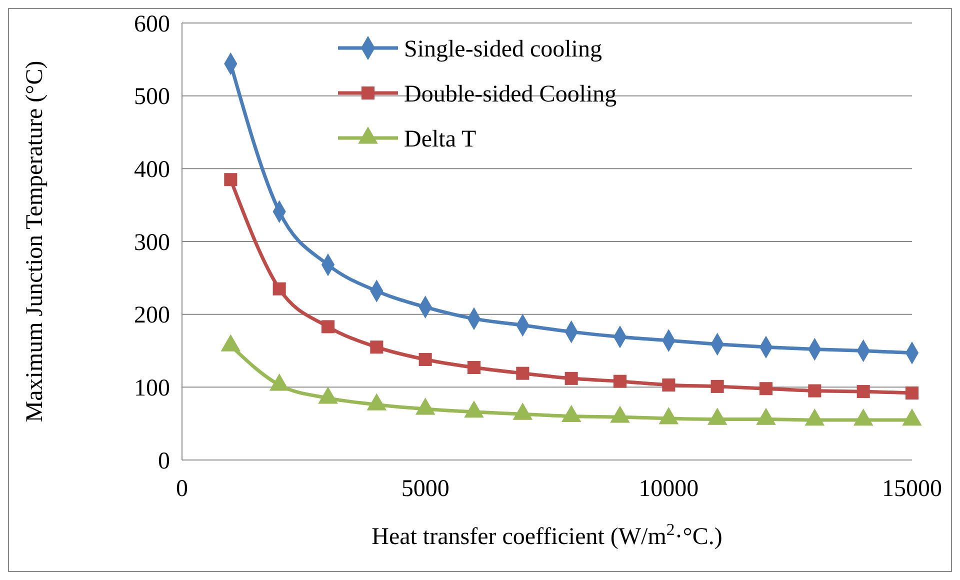 This screenshot has height=580, width=960. I want to click on x-tick-label: 10000, so click(668, 489).